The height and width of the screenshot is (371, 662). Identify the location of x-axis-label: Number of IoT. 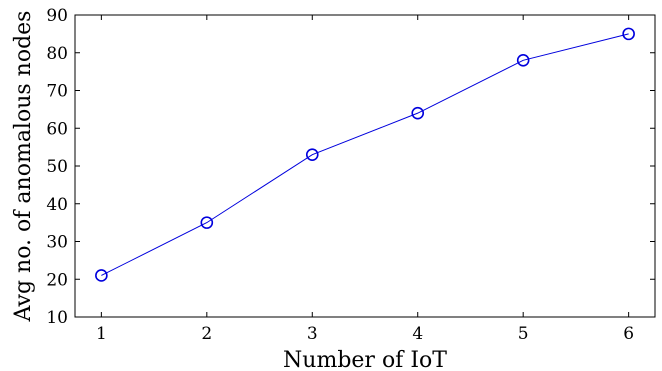
(365, 359).